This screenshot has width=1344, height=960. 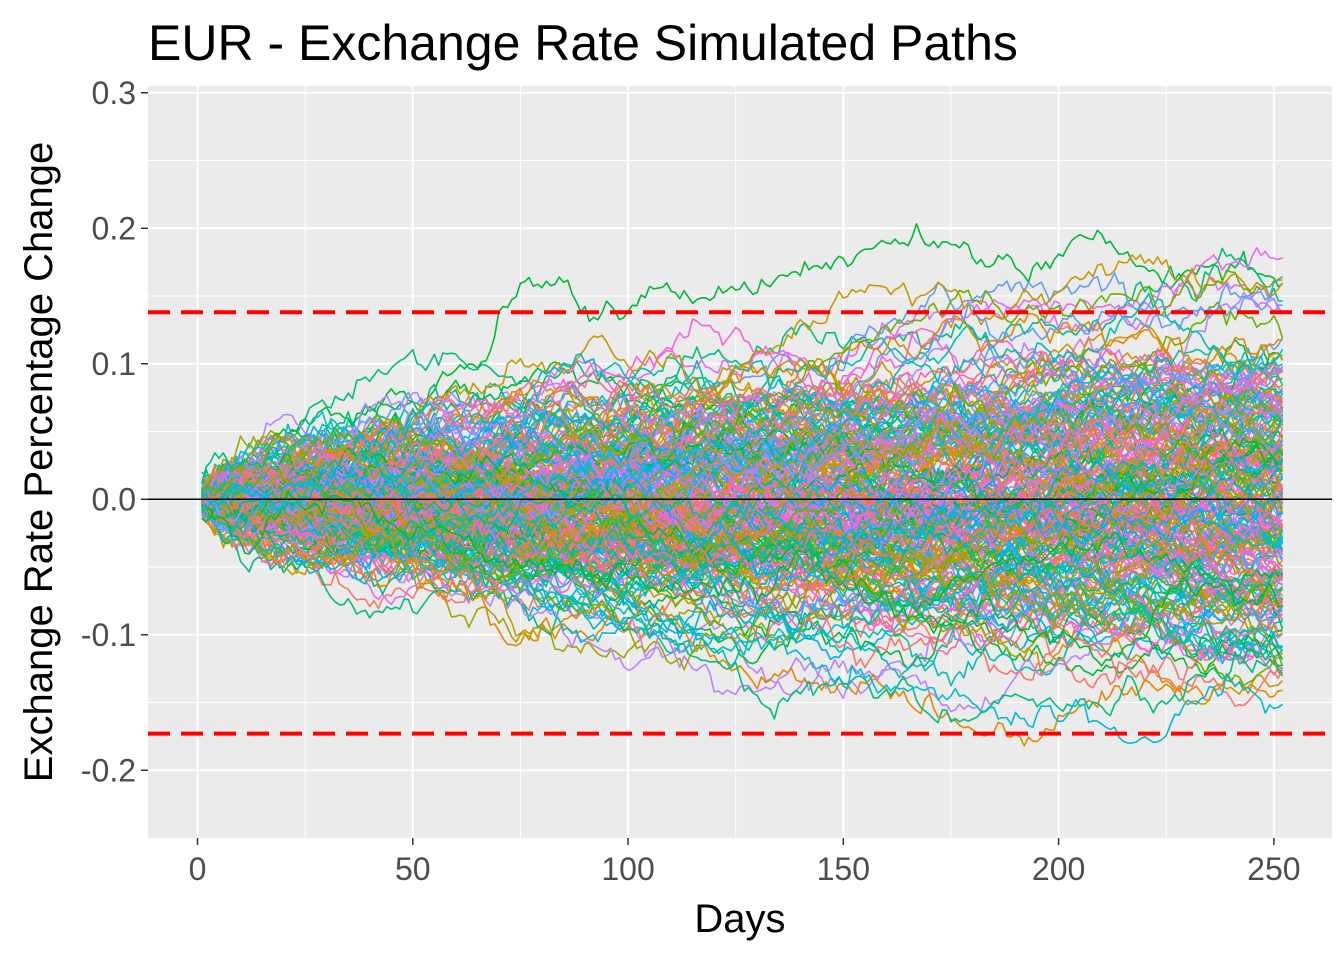 I want to click on x-tick-label: 150, so click(x=843, y=869).